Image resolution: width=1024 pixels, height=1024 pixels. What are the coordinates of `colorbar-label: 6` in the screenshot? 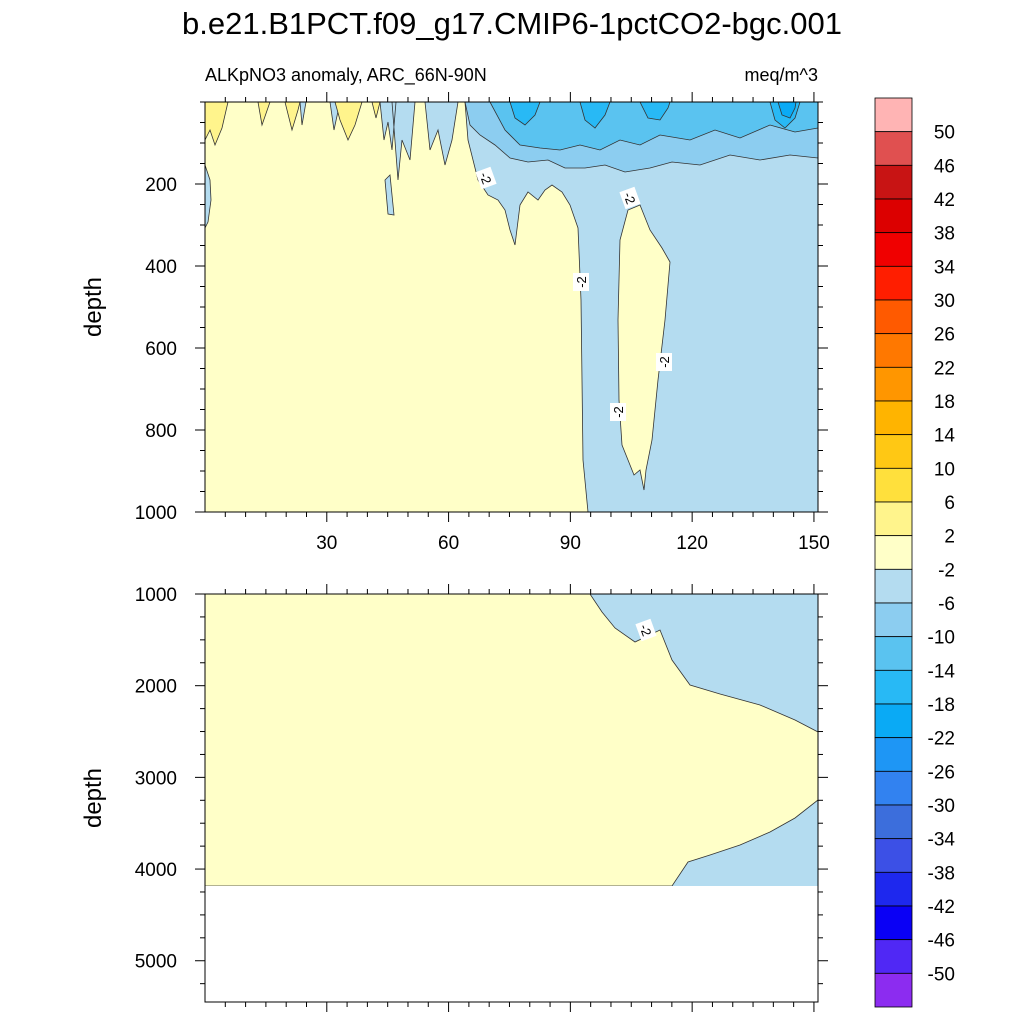 It's located at (949, 503).